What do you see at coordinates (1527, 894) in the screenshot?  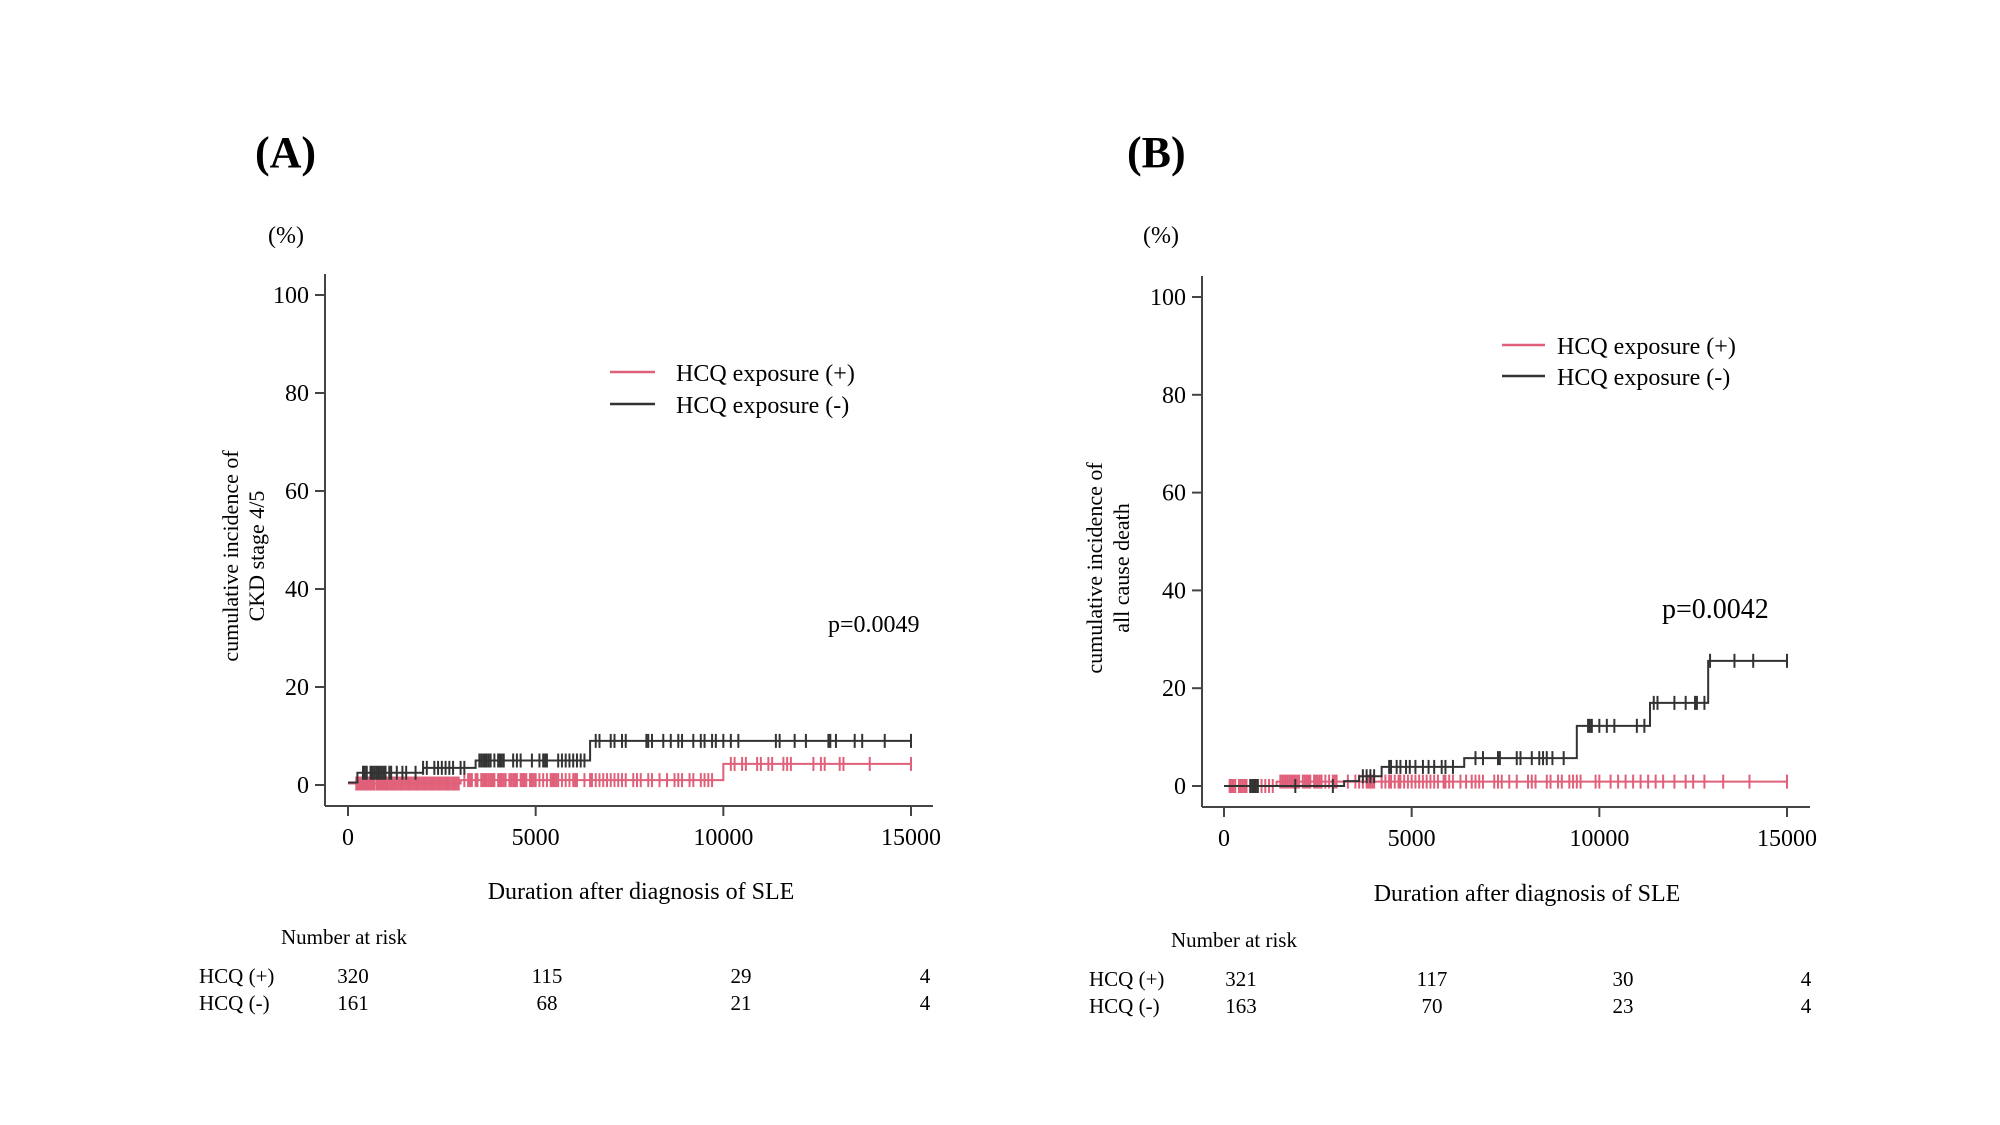 I see `x-axis-title-b: Duration after diagnosis of SLE` at bounding box center [1527, 894].